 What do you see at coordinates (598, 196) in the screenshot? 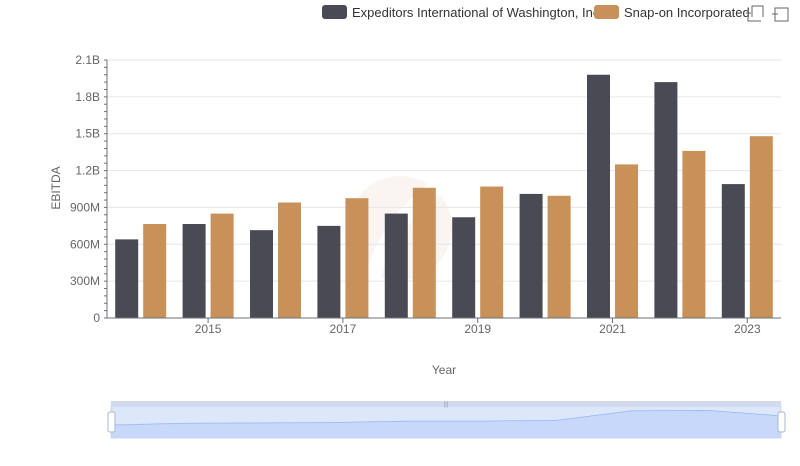
I see `bar-expeditors-2021` at bounding box center [598, 196].